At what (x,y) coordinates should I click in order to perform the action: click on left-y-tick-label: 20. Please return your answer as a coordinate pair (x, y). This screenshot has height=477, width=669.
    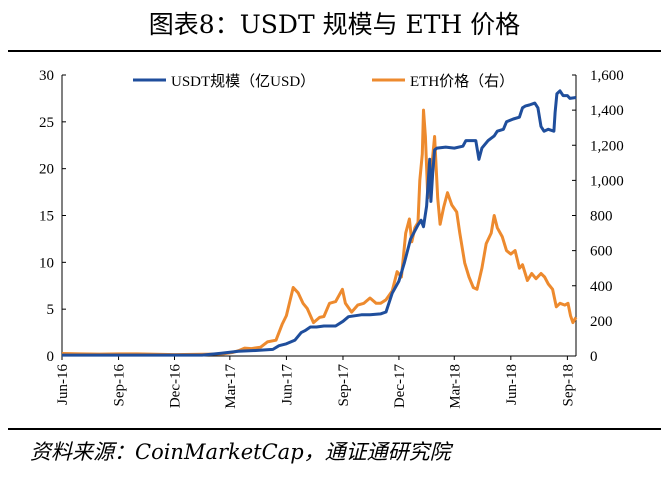
    Looking at the image, I should click on (46, 170).